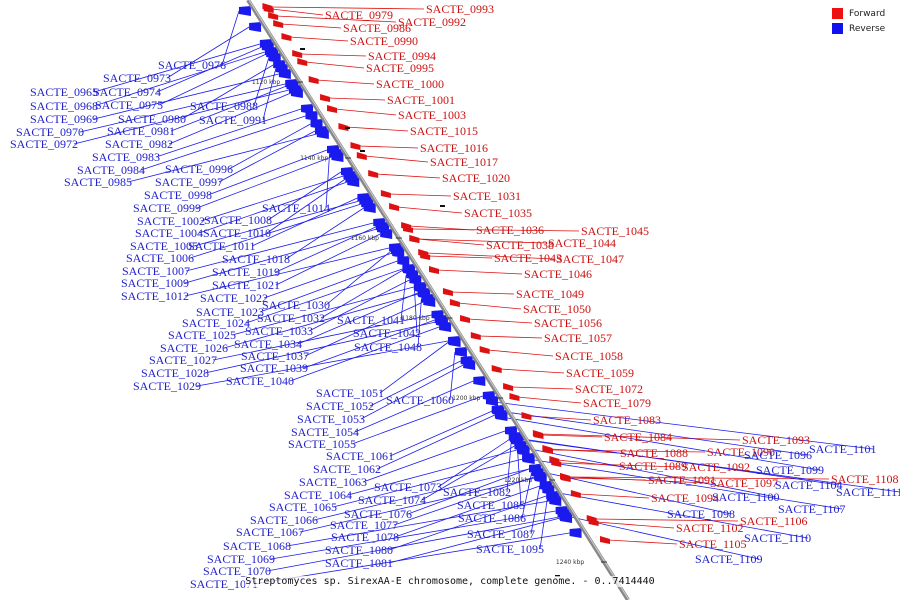 Image resolution: width=900 pixels, height=600 pixels. Describe the element at coordinates (325, 432) in the screenshot. I see `rev-gene-label: SACTE_1054` at that location.